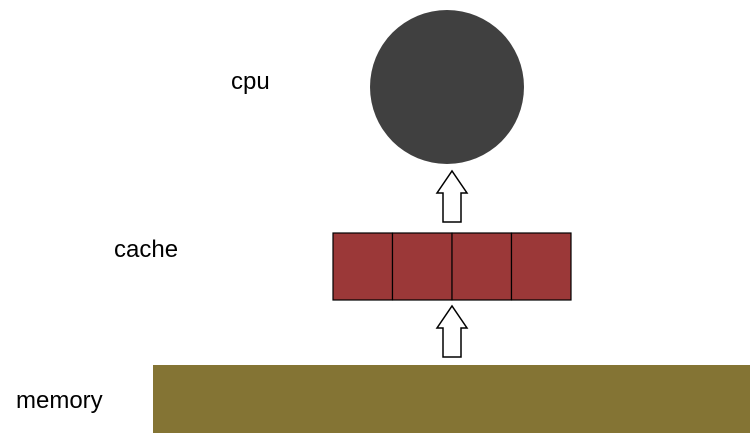  Describe the element at coordinates (447, 87) in the screenshot. I see `cpu-circle` at that location.